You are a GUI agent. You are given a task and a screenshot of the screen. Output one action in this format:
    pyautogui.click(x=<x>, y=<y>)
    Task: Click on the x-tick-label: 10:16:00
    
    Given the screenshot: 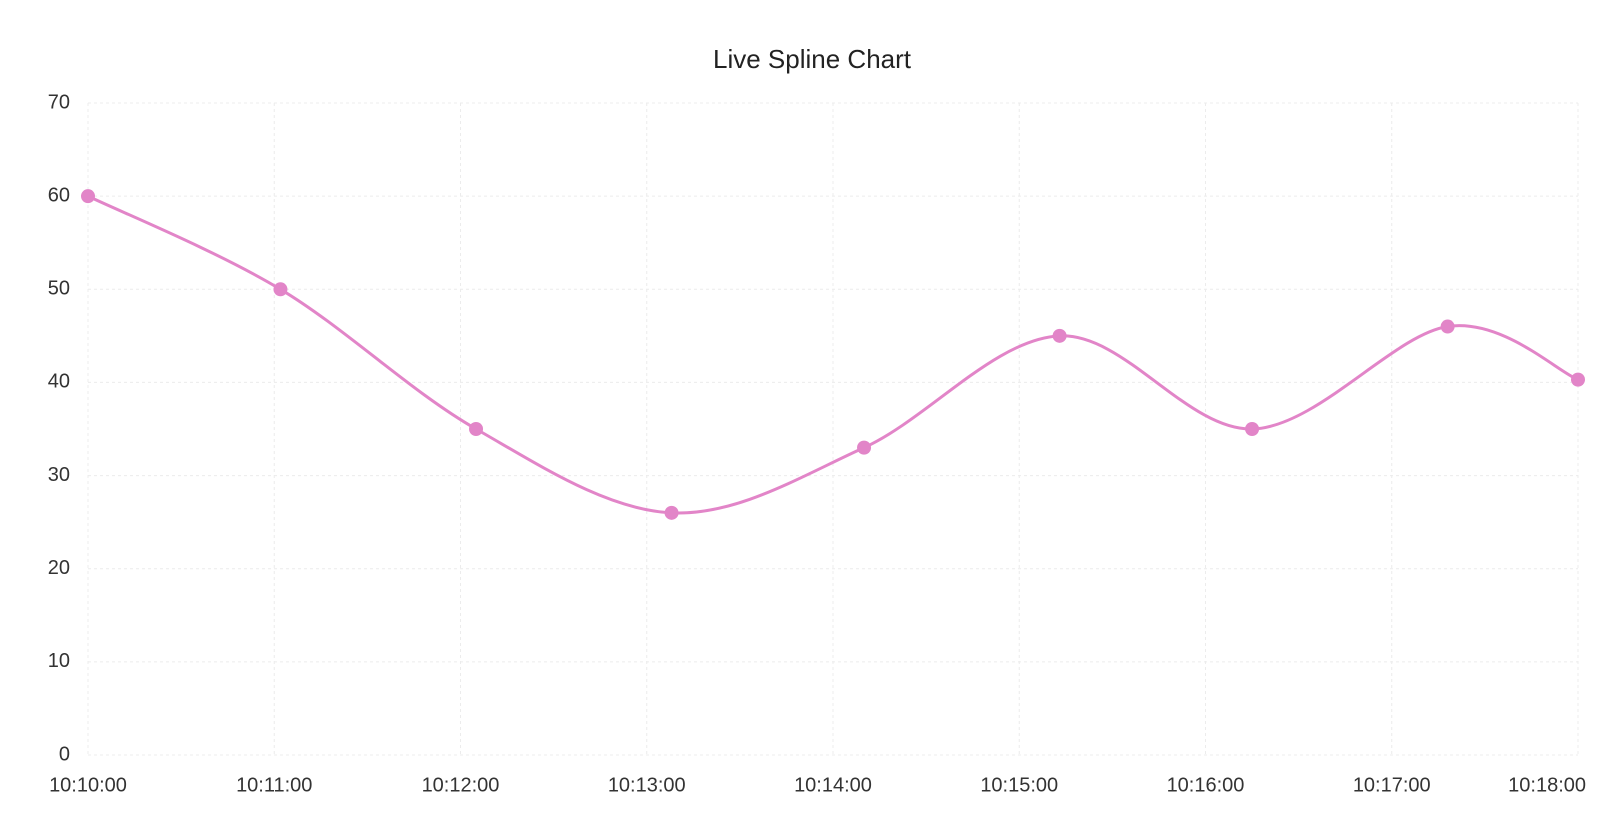 What is the action you would take?
    pyautogui.click(x=1206, y=785)
    